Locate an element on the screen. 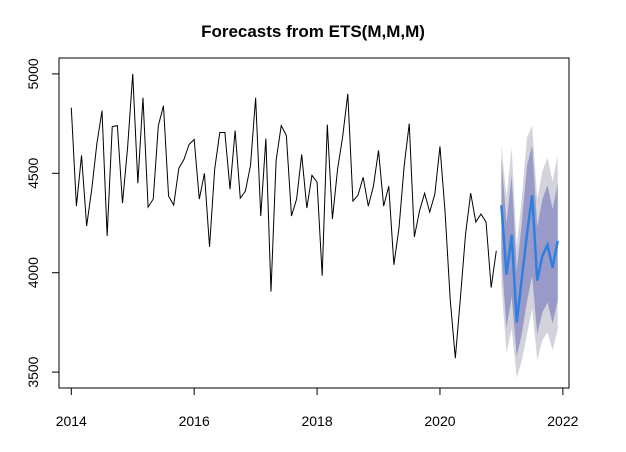 The image size is (626, 452). x-tick-label: 2016 is located at coordinates (194, 421).